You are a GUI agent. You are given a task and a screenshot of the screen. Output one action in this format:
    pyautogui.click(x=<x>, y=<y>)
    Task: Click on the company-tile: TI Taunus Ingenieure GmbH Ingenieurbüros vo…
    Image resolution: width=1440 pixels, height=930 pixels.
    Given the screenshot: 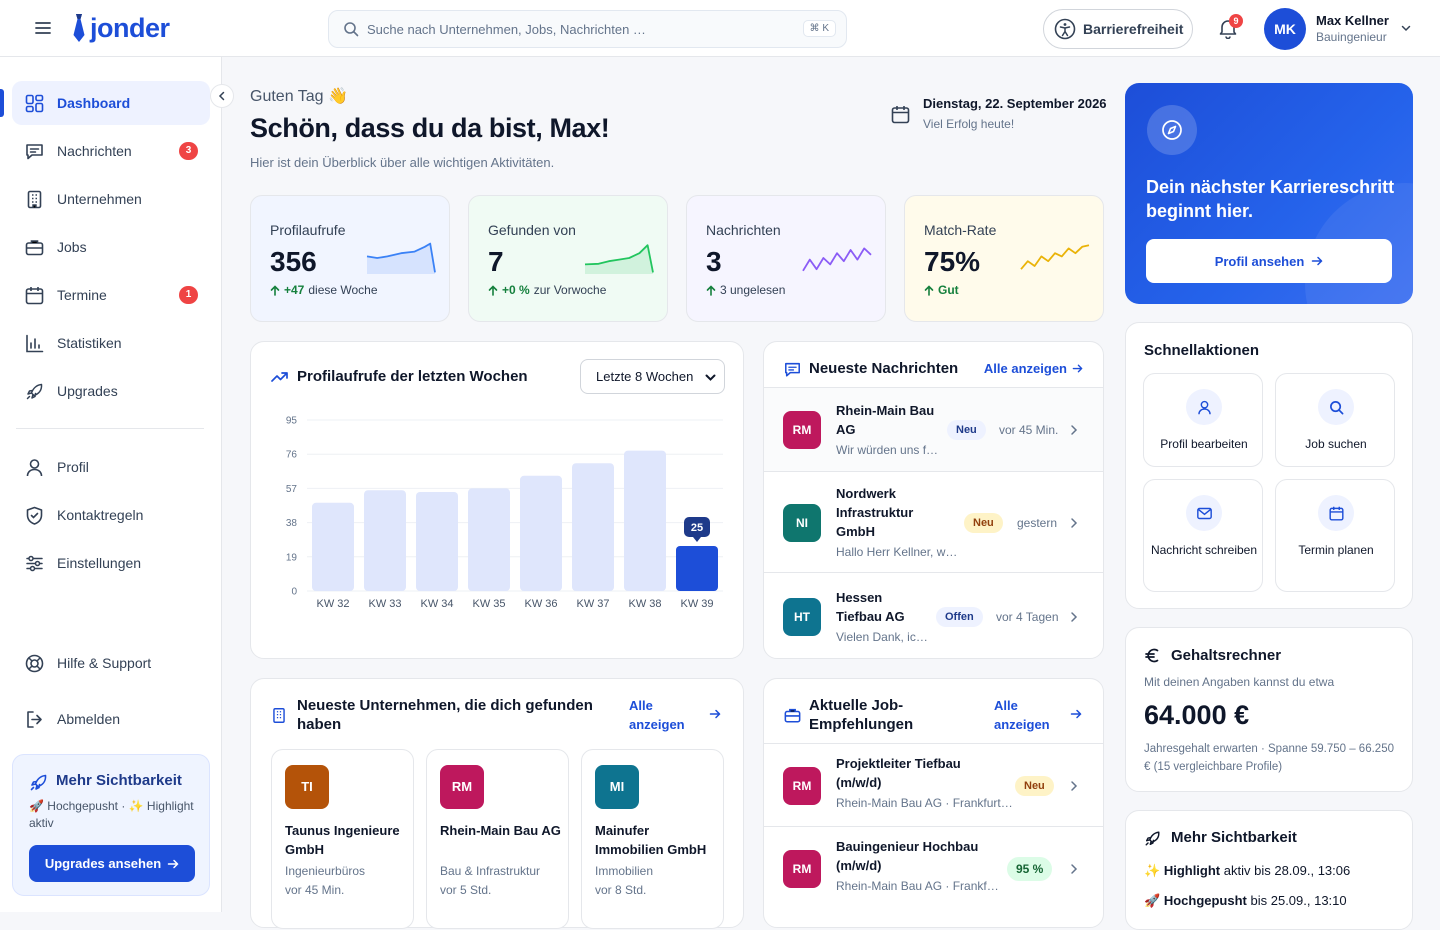 What is the action you would take?
    pyautogui.click(x=342, y=839)
    